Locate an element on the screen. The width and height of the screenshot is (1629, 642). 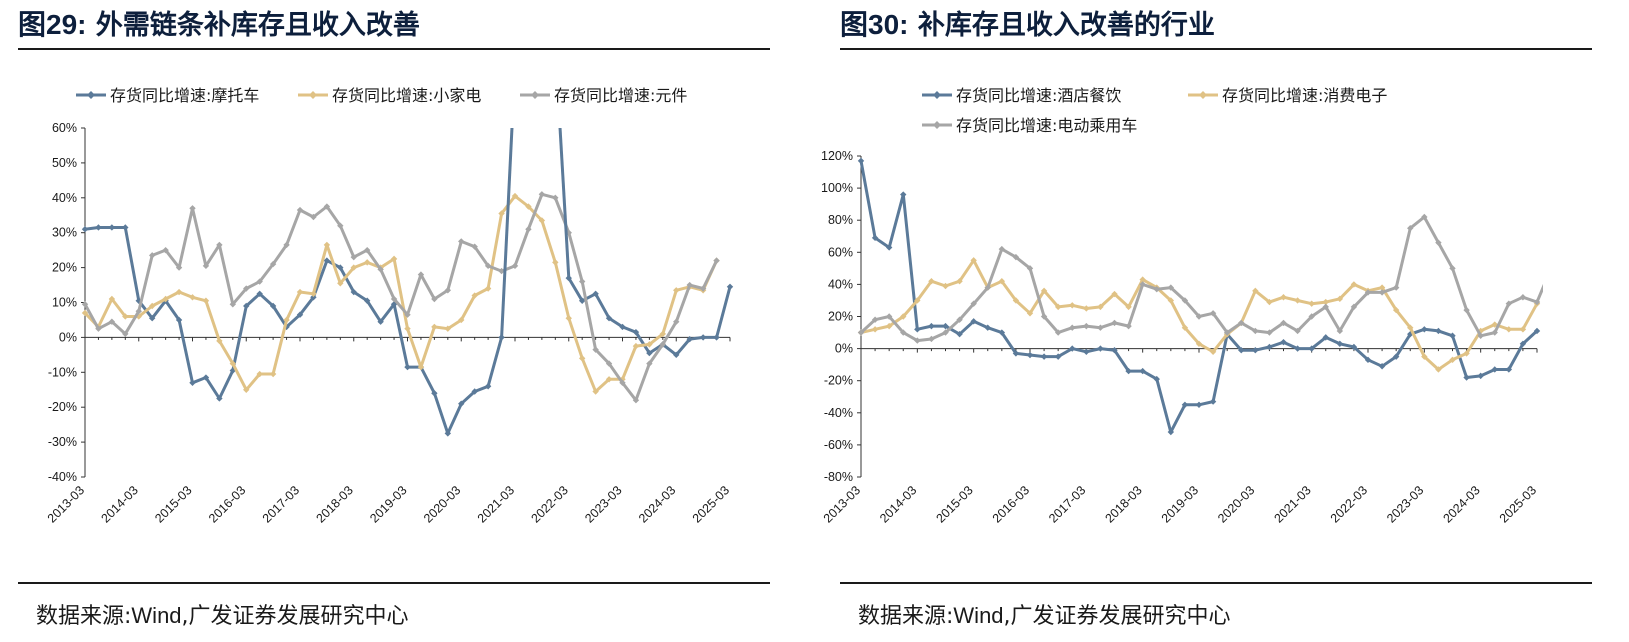
x-tick-label: 2016-03 is located at coordinates (1011, 504).